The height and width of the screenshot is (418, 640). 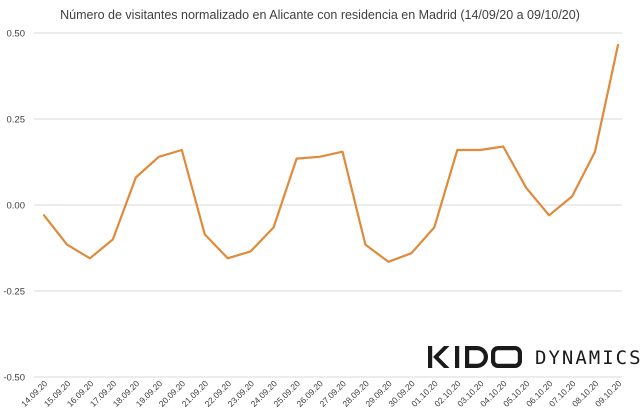 I want to click on y-axis-tick-labels: 0.50 0.25 0.00 -0.25 -0.50, so click(x=14, y=206).